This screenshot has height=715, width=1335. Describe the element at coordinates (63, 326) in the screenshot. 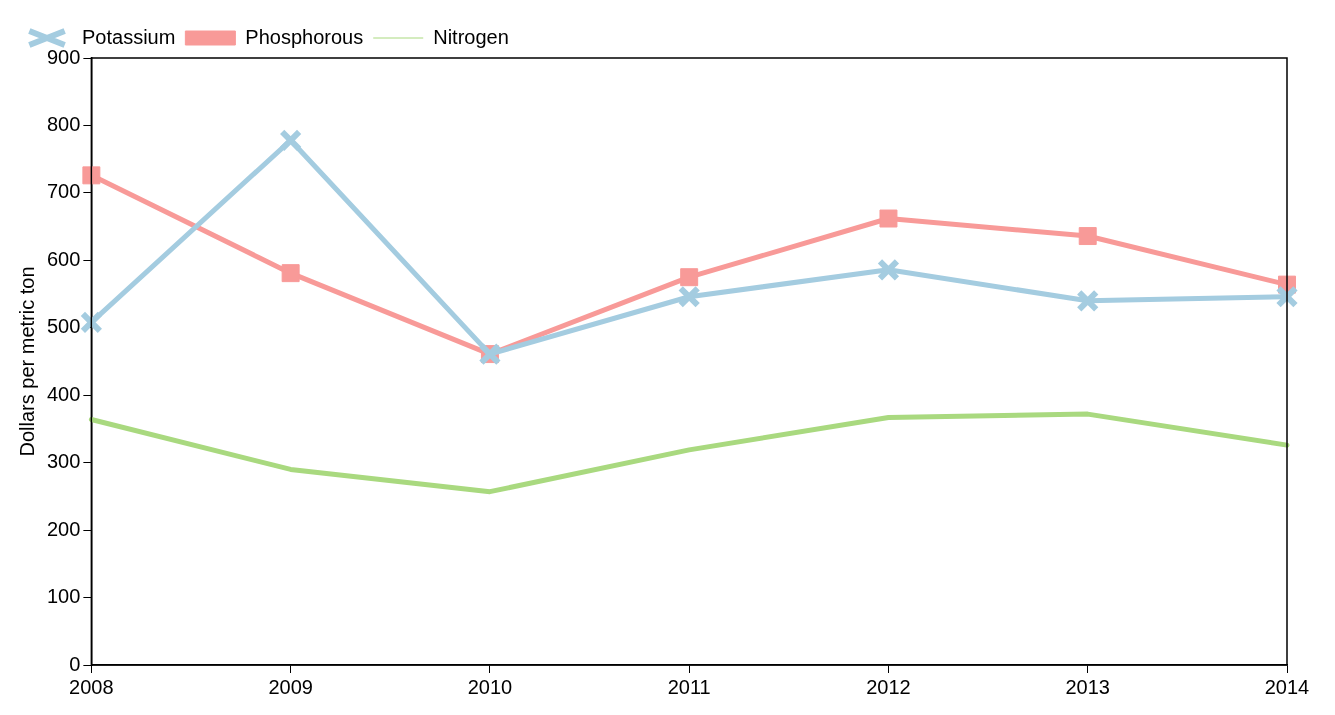

I see `y-tick-label: 500` at that location.